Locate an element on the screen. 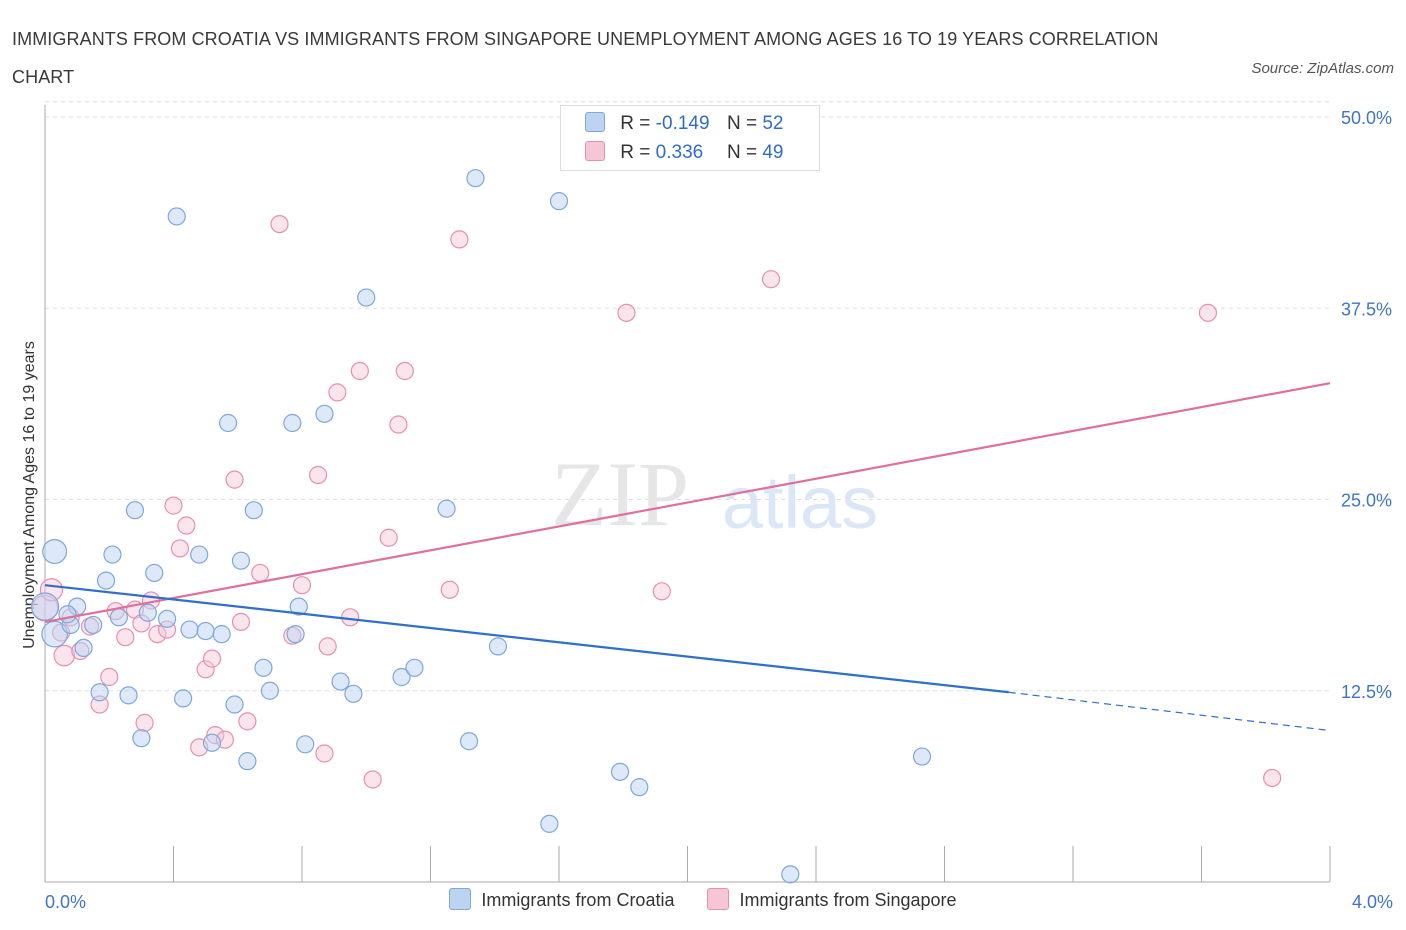  x-tick-label: 4.0% is located at coordinates (1372, 902).